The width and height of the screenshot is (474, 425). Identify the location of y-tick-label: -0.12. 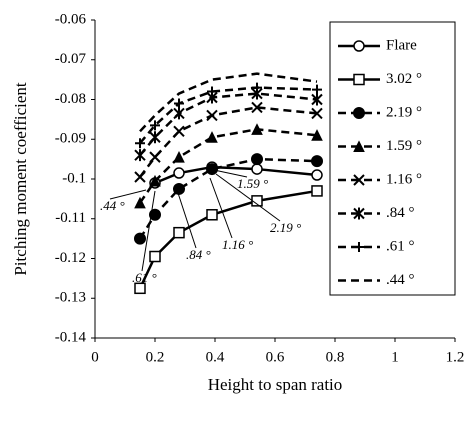
(70, 258).